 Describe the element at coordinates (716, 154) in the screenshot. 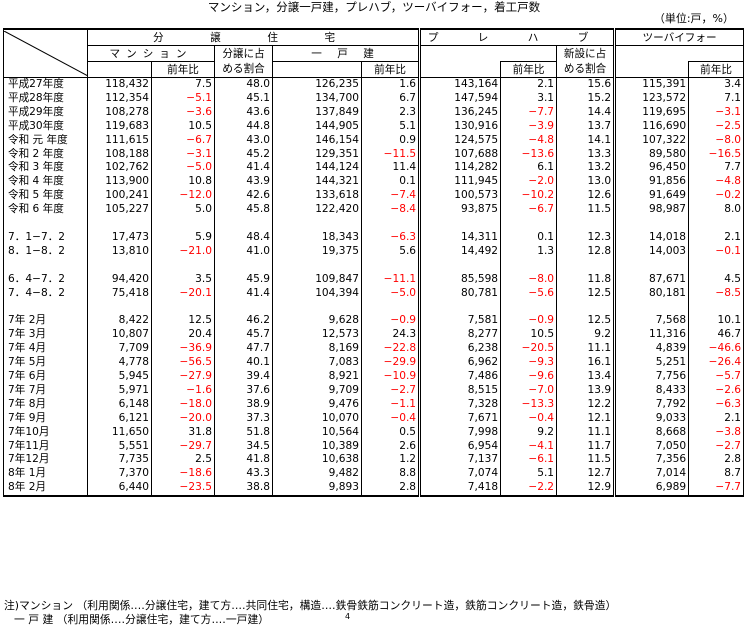

I see `cell-tp: −16.5` at that location.